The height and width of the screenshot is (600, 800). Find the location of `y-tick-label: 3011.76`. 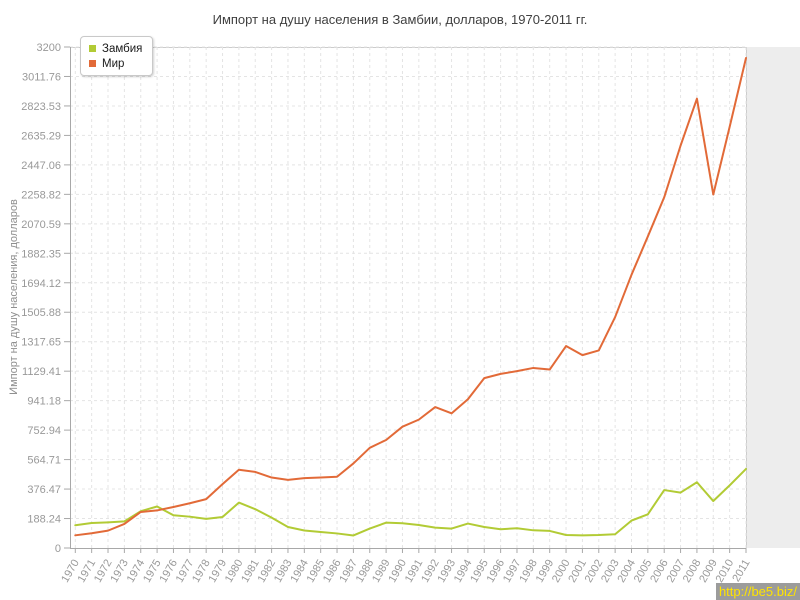

y-tick-label: 3011.76 is located at coordinates (41, 77).